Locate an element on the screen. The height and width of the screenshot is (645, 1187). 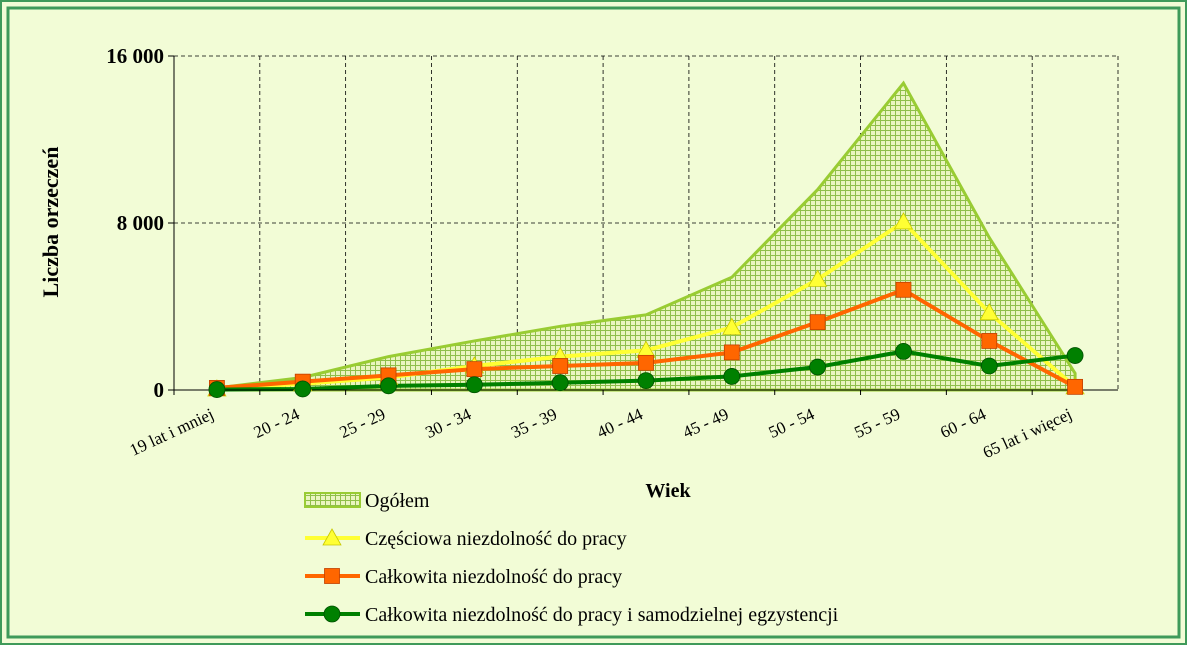
y-tick-label: 8 000 is located at coordinates (140, 223).